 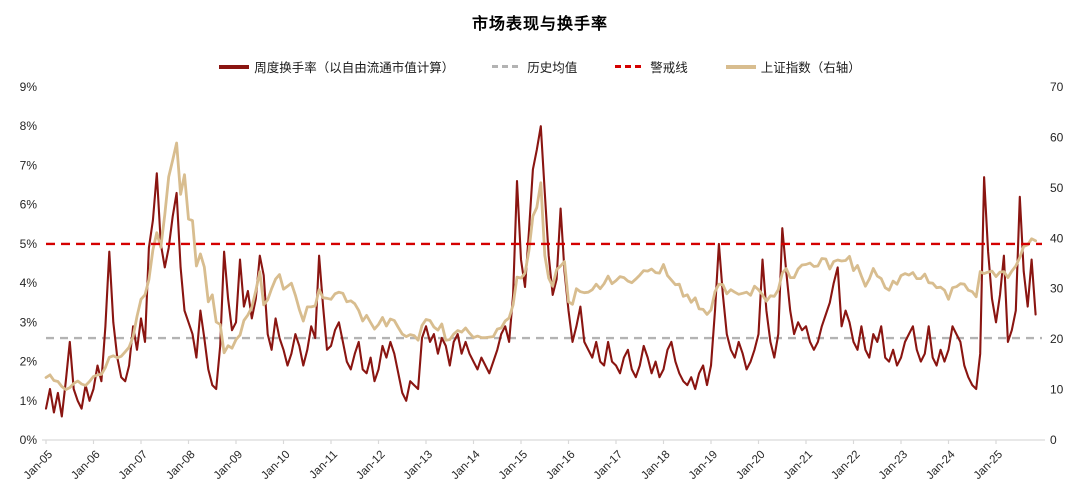 What do you see at coordinates (750, 465) in the screenshot?
I see `x-tick-label: Jan-20` at bounding box center [750, 465].